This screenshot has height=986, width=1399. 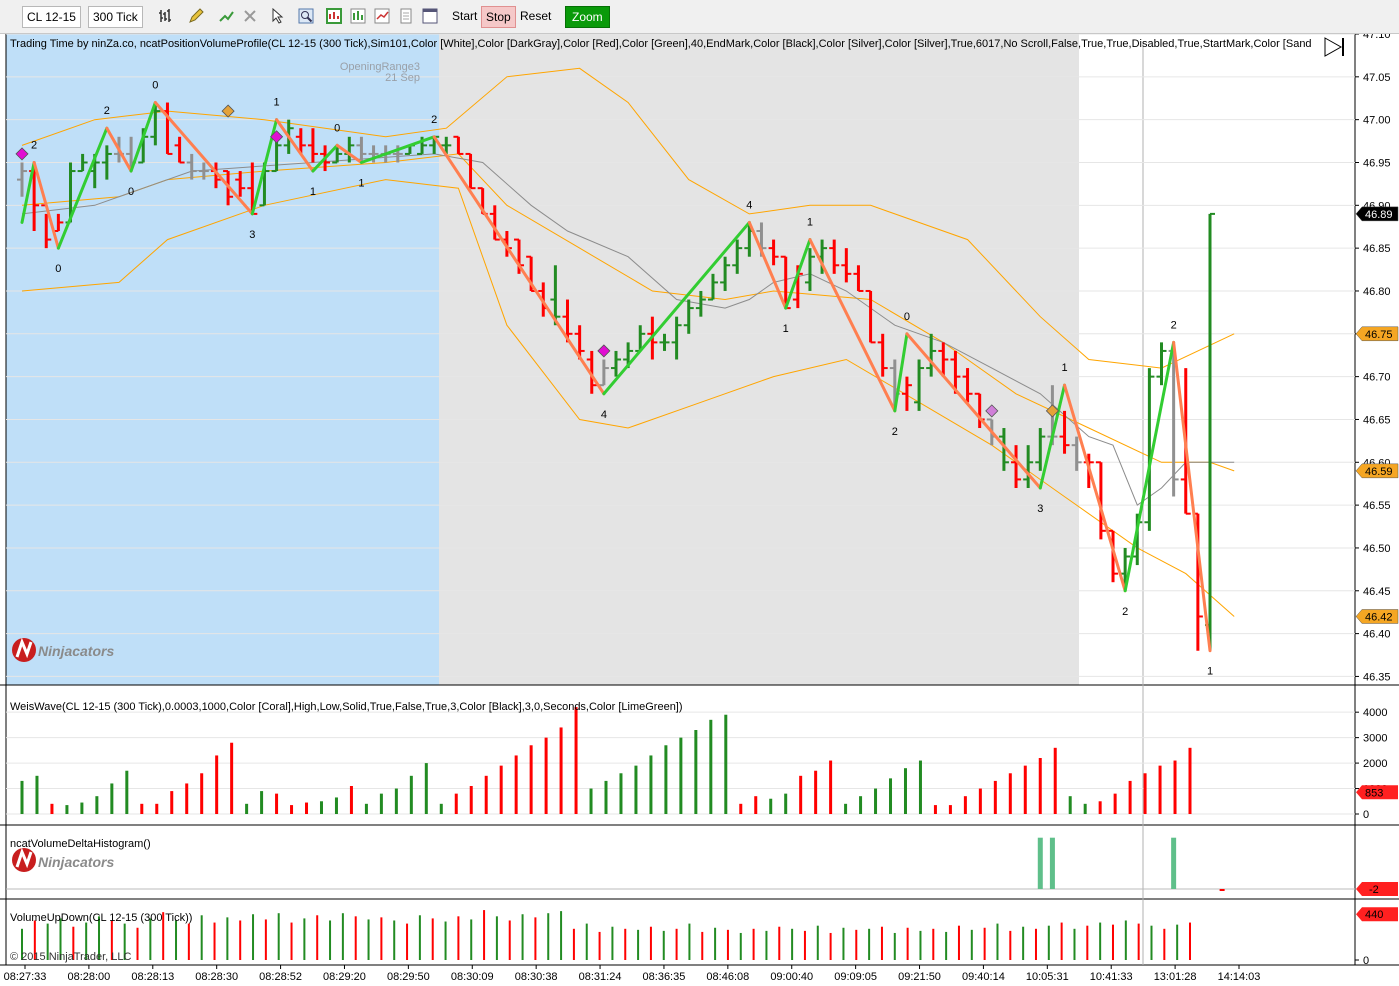 What do you see at coordinates (278, 15) in the screenshot?
I see `cursor-icon` at bounding box center [278, 15].